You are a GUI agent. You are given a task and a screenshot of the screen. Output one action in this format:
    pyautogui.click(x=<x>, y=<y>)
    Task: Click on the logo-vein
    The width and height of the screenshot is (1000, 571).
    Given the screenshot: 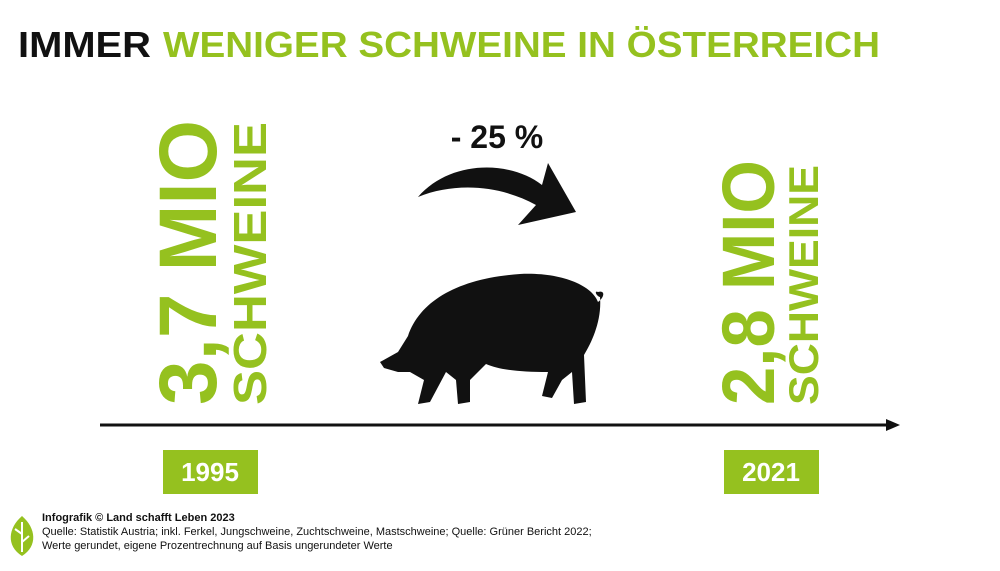 What is the action you would take?
    pyautogui.click(x=22, y=537)
    